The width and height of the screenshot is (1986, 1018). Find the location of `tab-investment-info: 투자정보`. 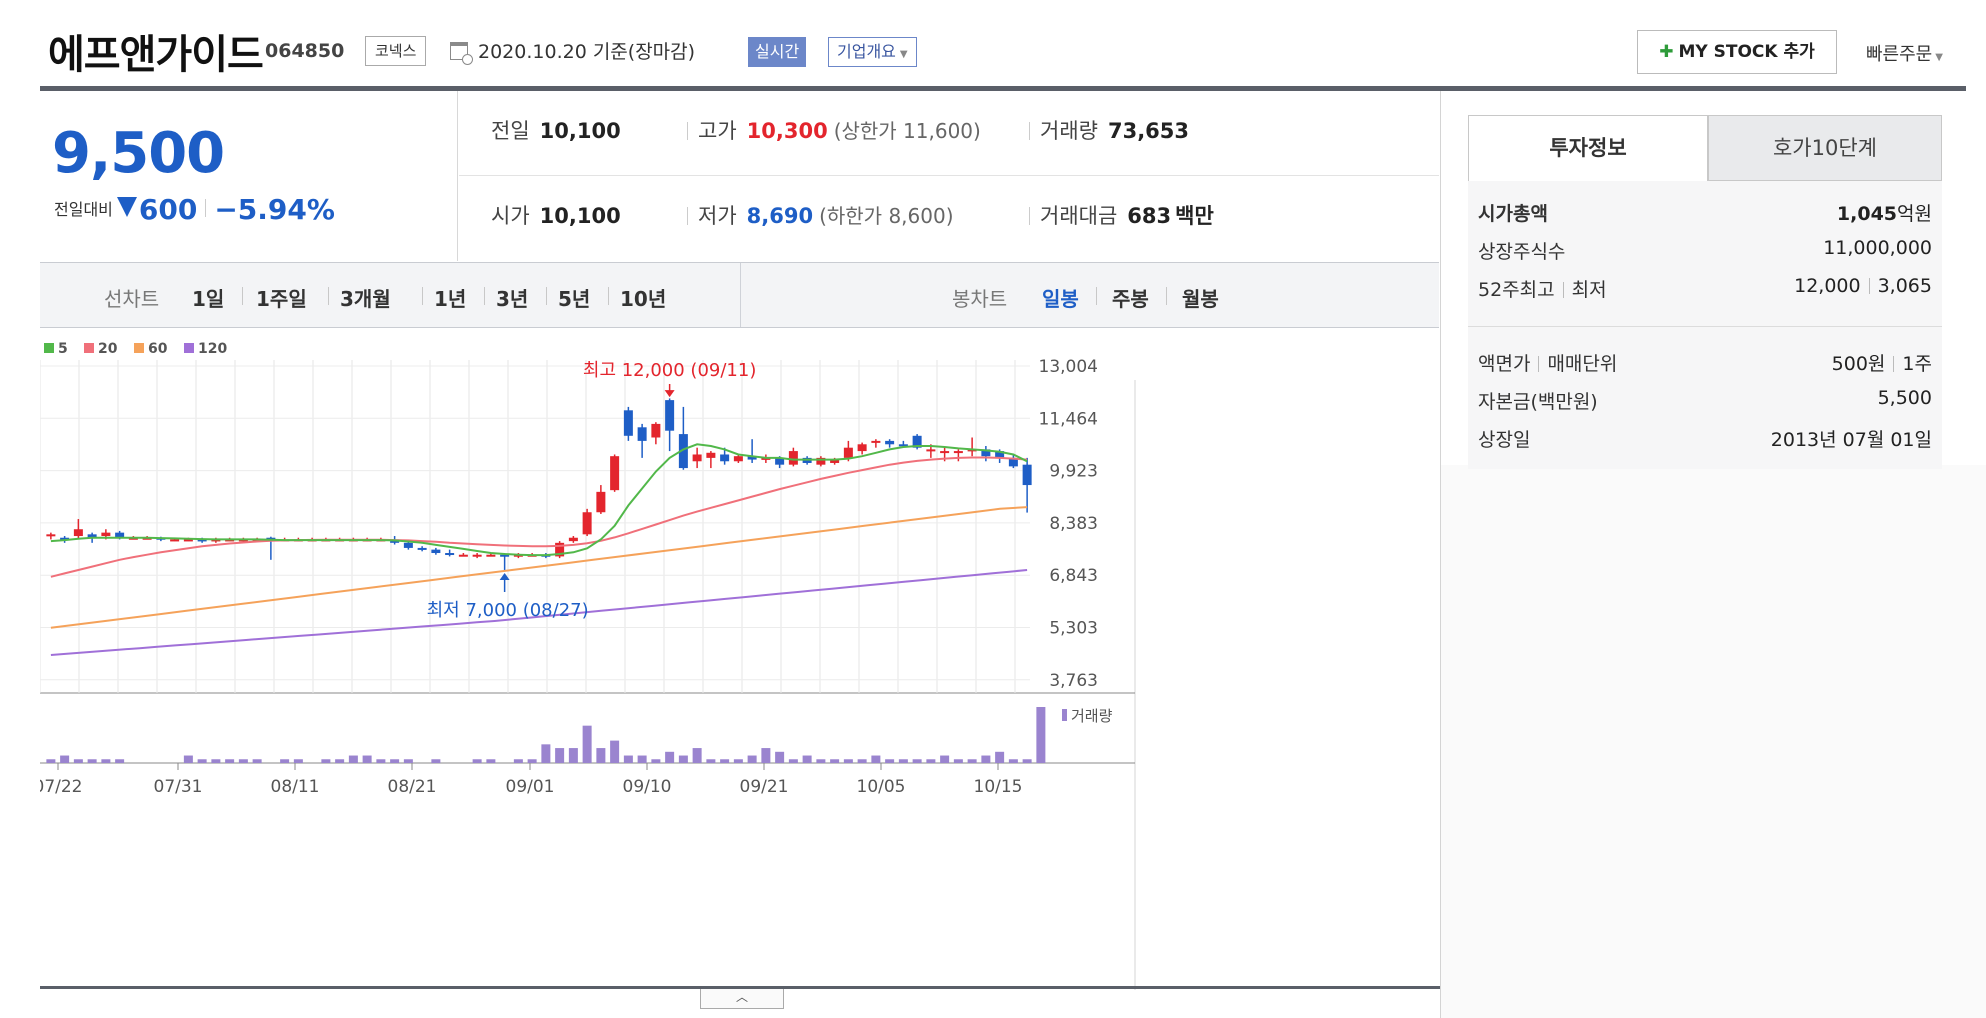

tab-investment-info: 투자정보 is located at coordinates (1588, 148).